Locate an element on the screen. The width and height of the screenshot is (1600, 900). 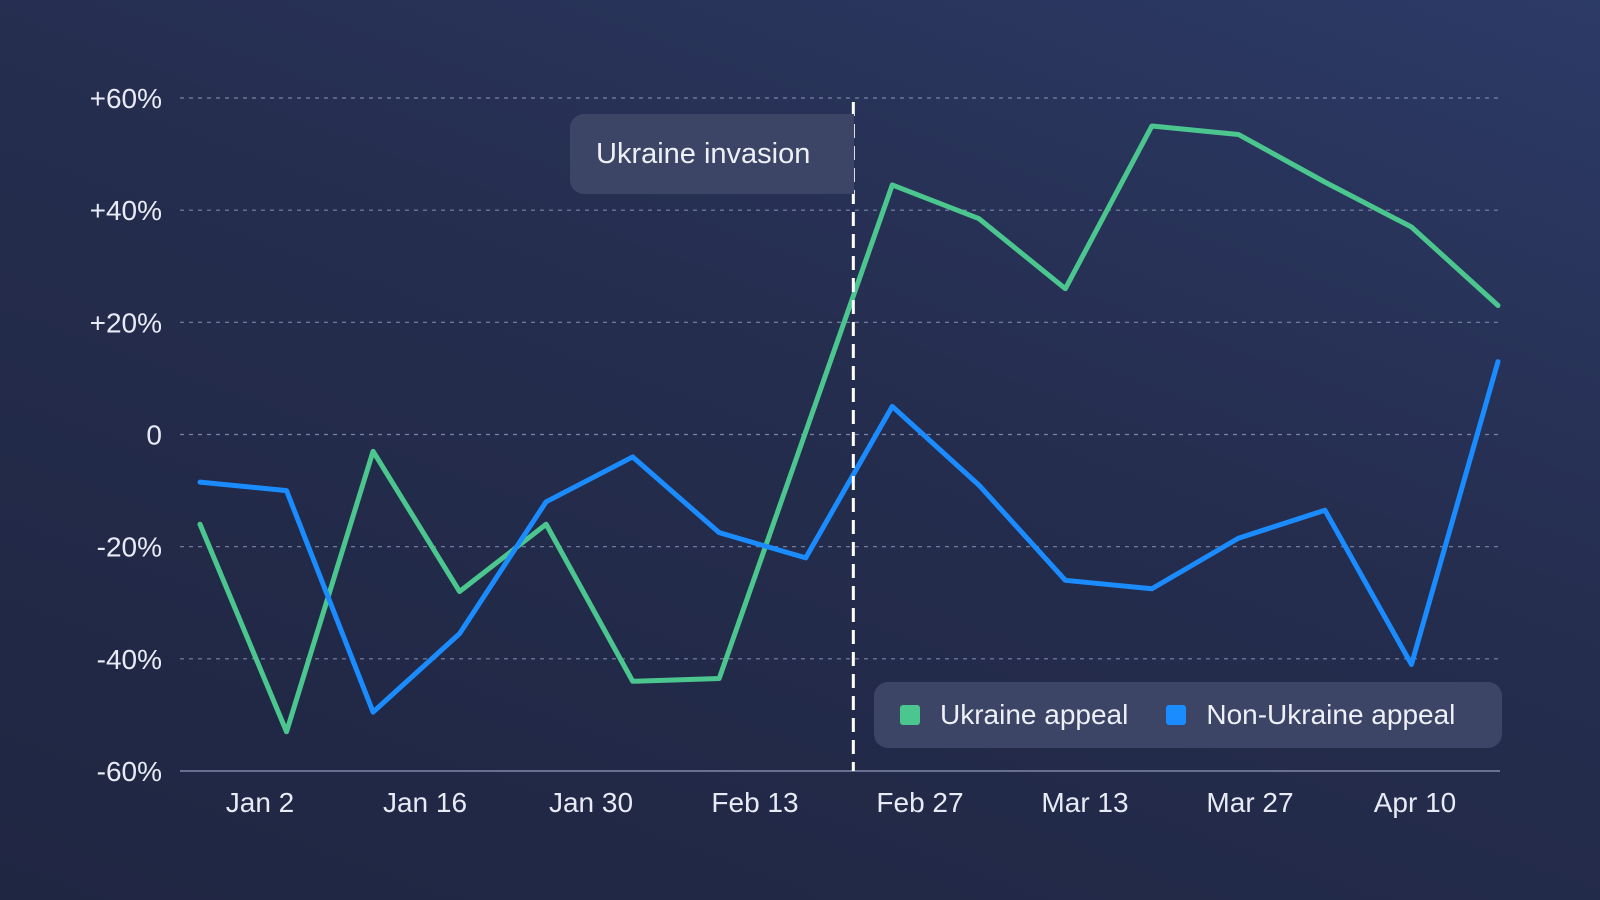
legend-item-non-ukraine: Non-Ukraine appeal is located at coordinates (1310, 715).